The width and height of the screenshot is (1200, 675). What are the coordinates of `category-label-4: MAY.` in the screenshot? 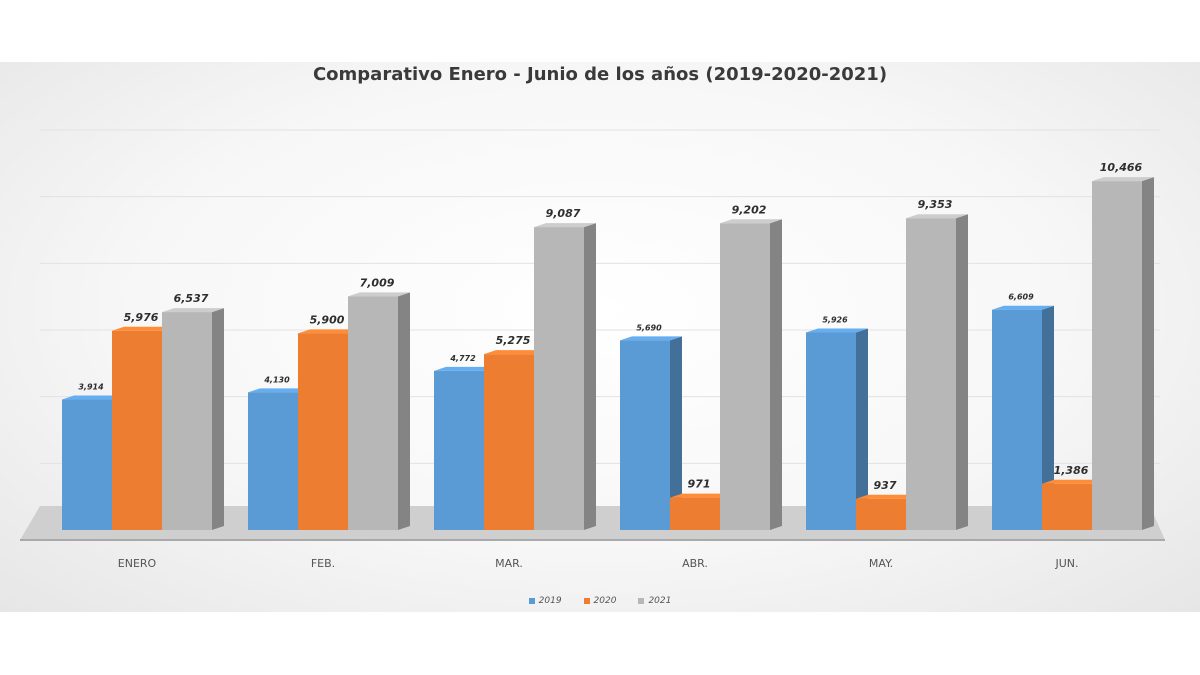 It's located at (881, 563).